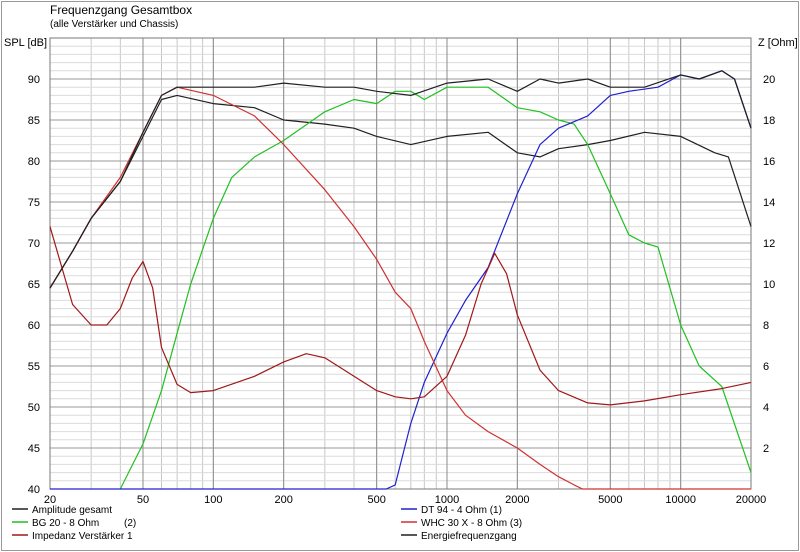 Image resolution: width=800 pixels, height=552 pixels. Describe the element at coordinates (65, 523) in the screenshot. I see `legend-label: BG 20 - 8 Ohm` at that location.